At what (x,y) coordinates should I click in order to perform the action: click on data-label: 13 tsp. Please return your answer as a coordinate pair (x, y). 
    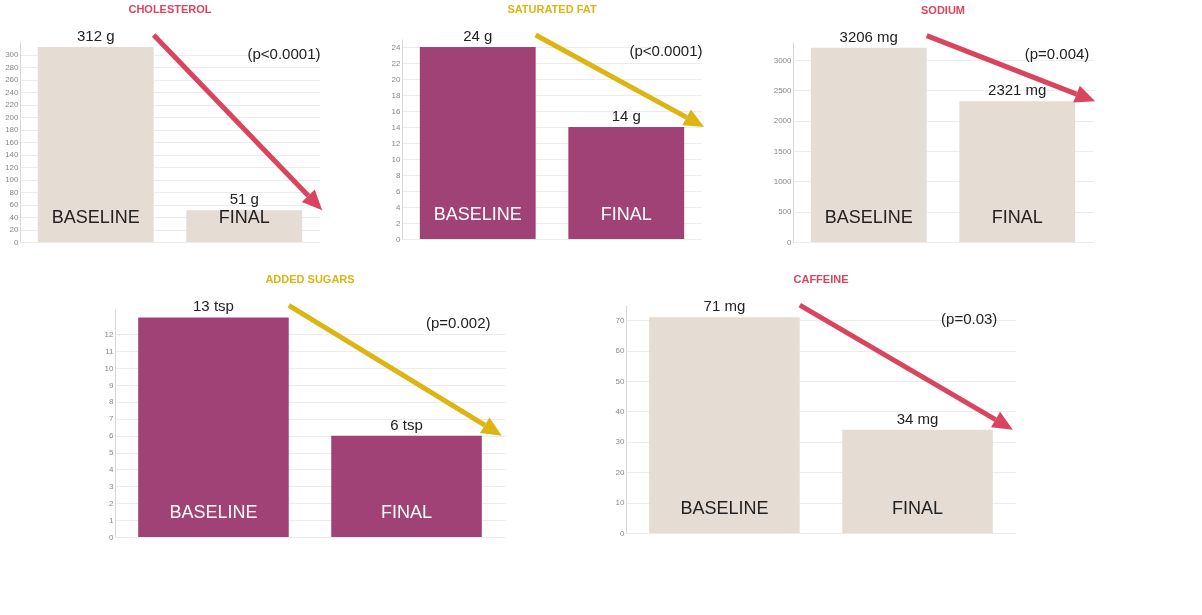
    Looking at the image, I should click on (213, 306).